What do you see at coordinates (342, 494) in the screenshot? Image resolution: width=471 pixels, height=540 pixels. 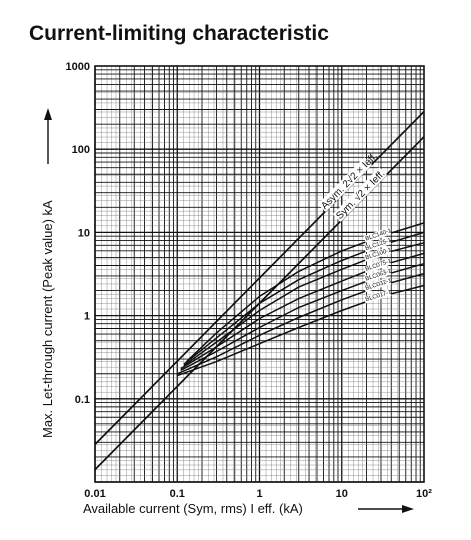 I see `x-tick-label: 10` at bounding box center [342, 494].